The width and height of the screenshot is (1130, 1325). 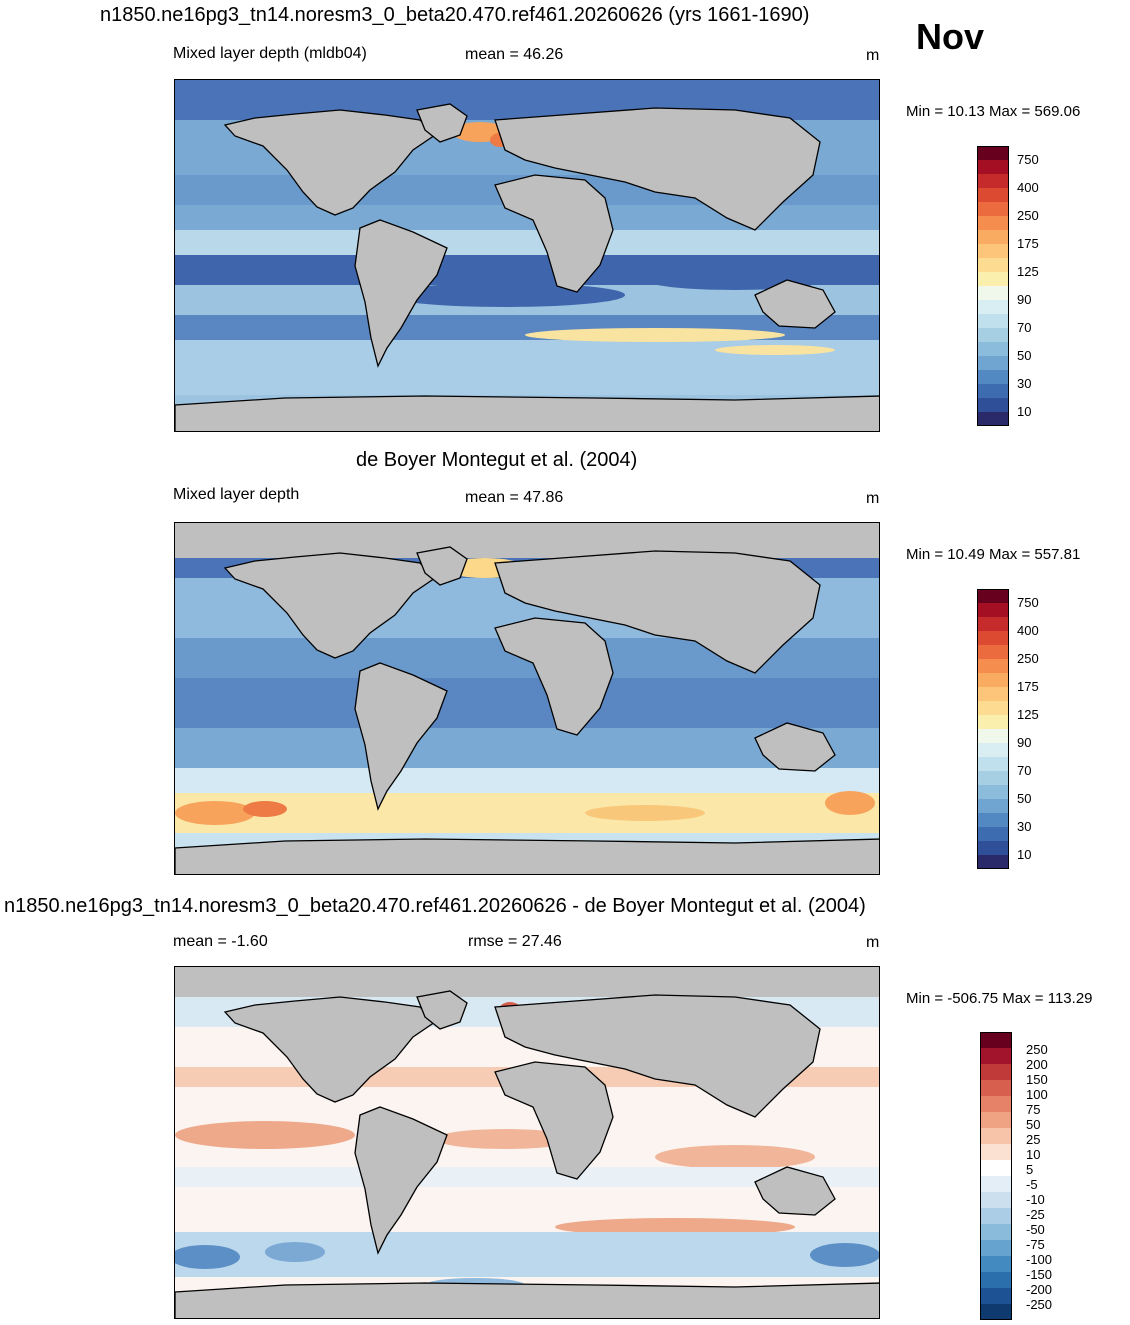 What do you see at coordinates (993, 111) in the screenshot?
I see `panel1-minmax: Min = 10.13 Max = 569.06` at bounding box center [993, 111].